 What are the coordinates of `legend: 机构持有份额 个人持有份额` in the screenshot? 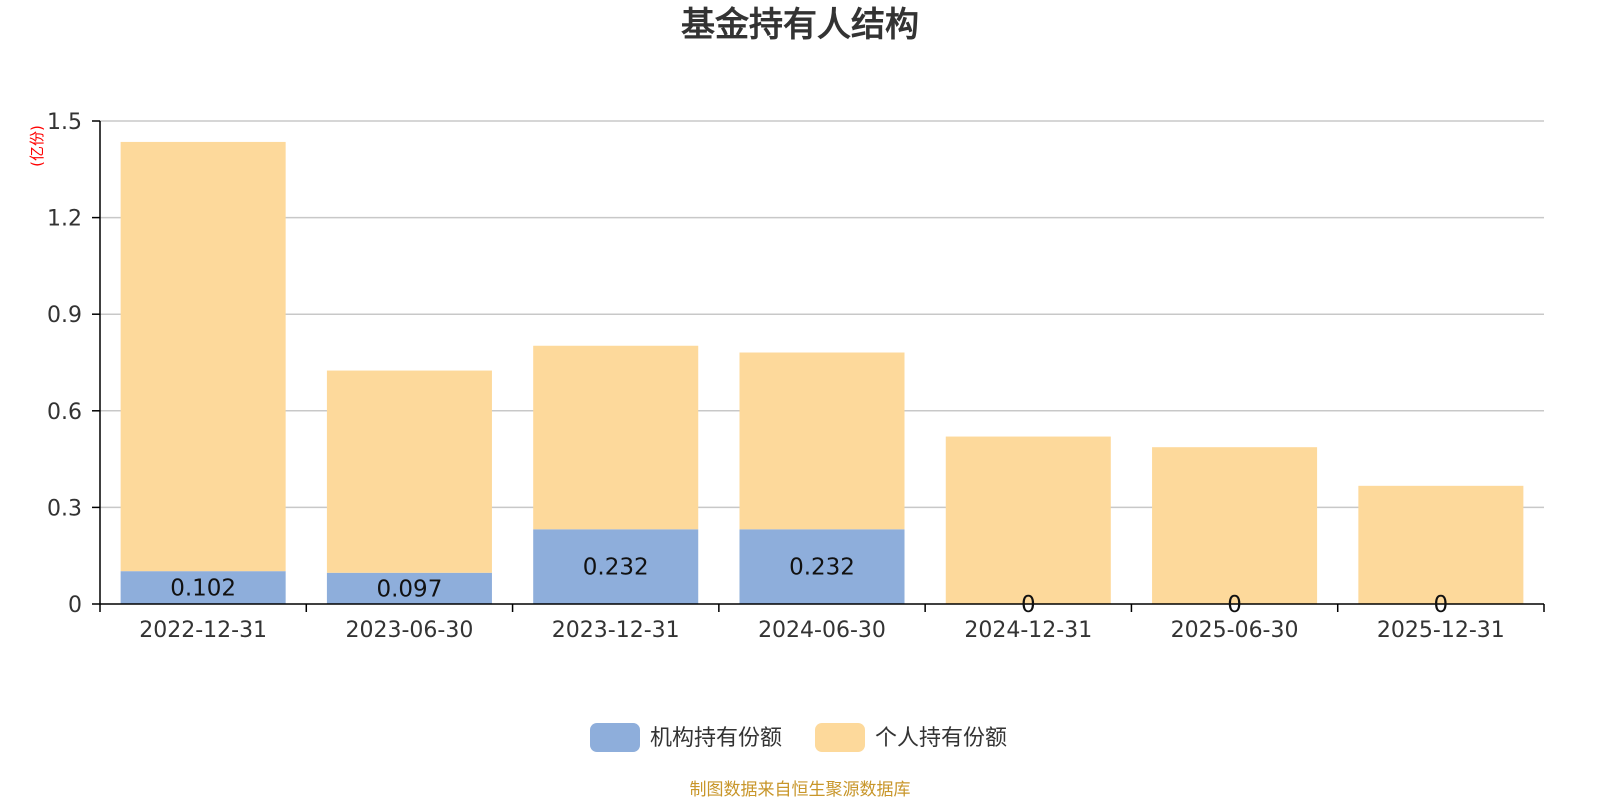 It's located at (798, 737).